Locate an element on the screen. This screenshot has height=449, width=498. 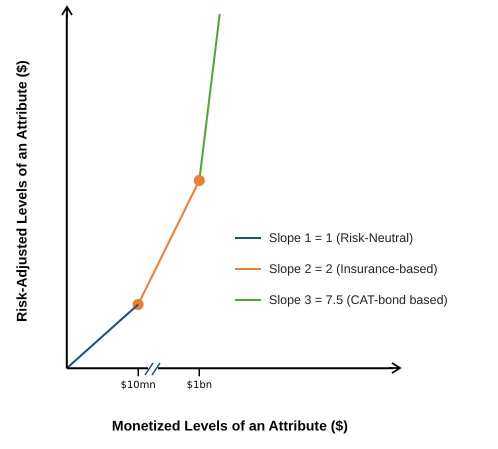
y-axis-title: Risk-Adjusted Levels of an Attribute ($) is located at coordinates (21, 191).